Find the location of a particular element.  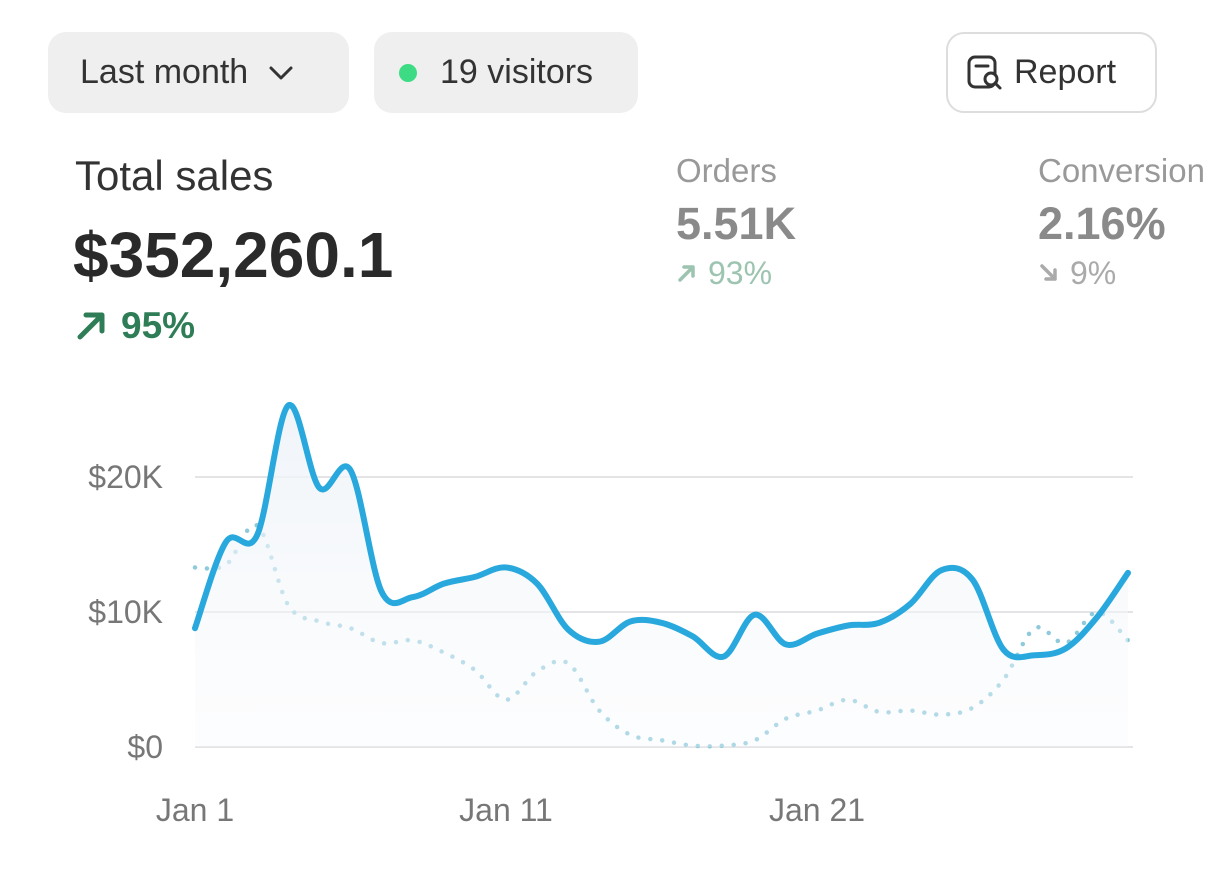

metric-change: 93% is located at coordinates (724, 273).